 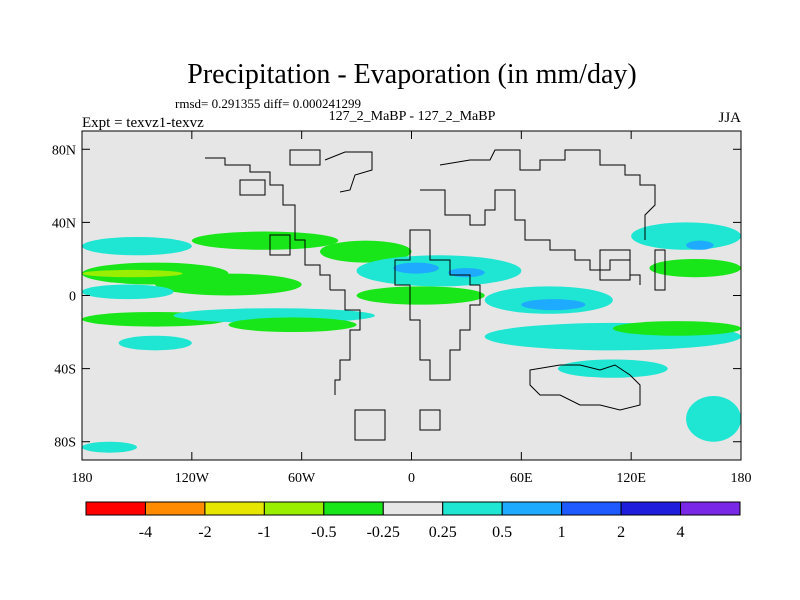 What do you see at coordinates (264, 532) in the screenshot?
I see `colorbar-label-2: -1` at bounding box center [264, 532].